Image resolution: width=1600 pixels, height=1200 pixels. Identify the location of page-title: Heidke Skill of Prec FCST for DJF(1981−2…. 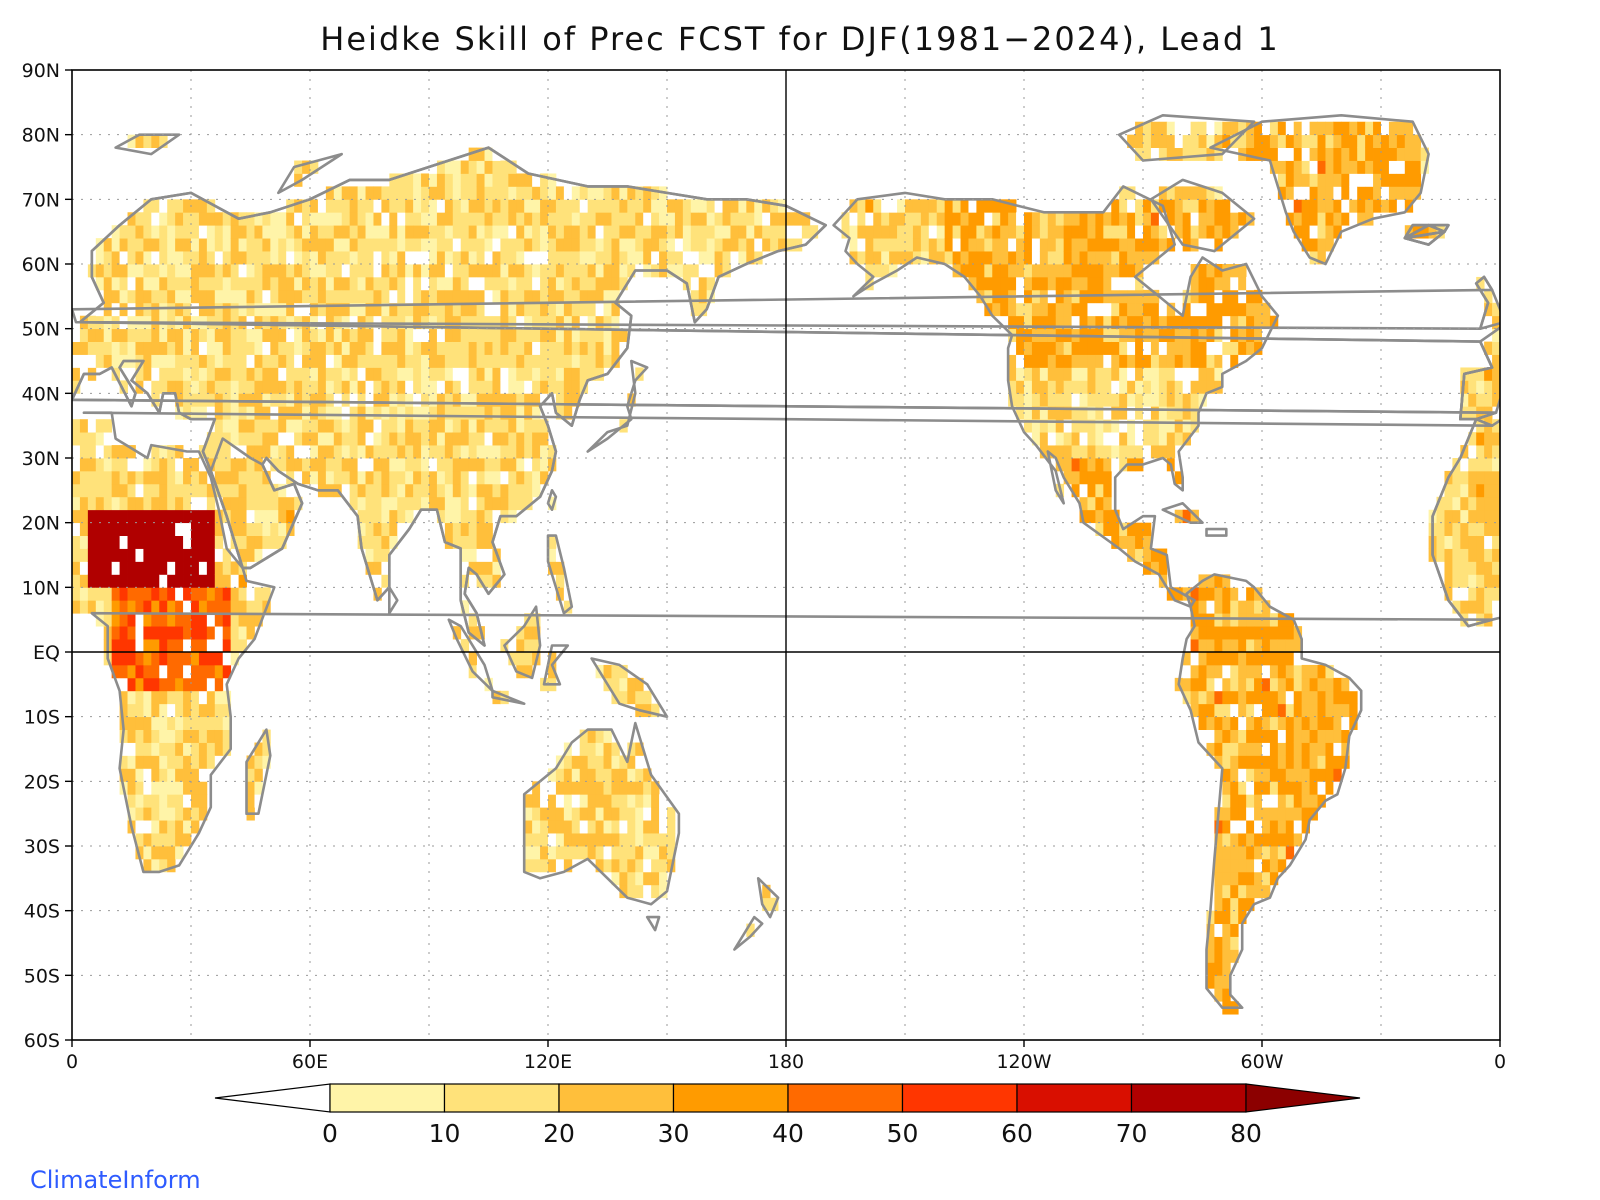
(800, 39).